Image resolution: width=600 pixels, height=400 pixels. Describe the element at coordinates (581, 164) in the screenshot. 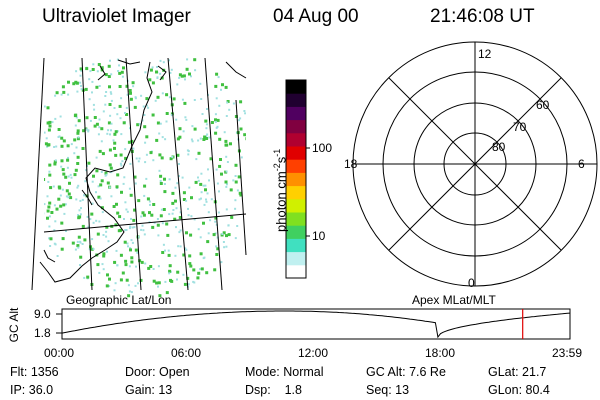

I see `mlt-label-6: 6` at that location.